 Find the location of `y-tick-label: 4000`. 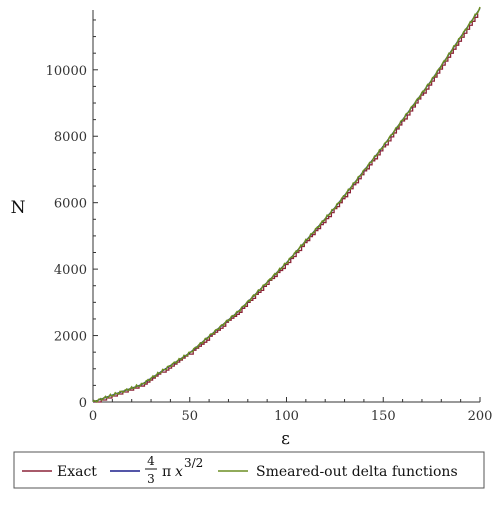

y-tick-label: 4000 is located at coordinates (70, 270).